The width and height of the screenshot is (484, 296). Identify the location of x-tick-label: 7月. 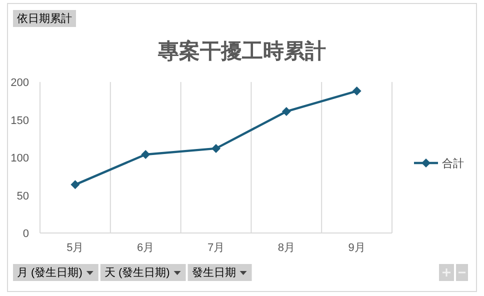
(216, 248).